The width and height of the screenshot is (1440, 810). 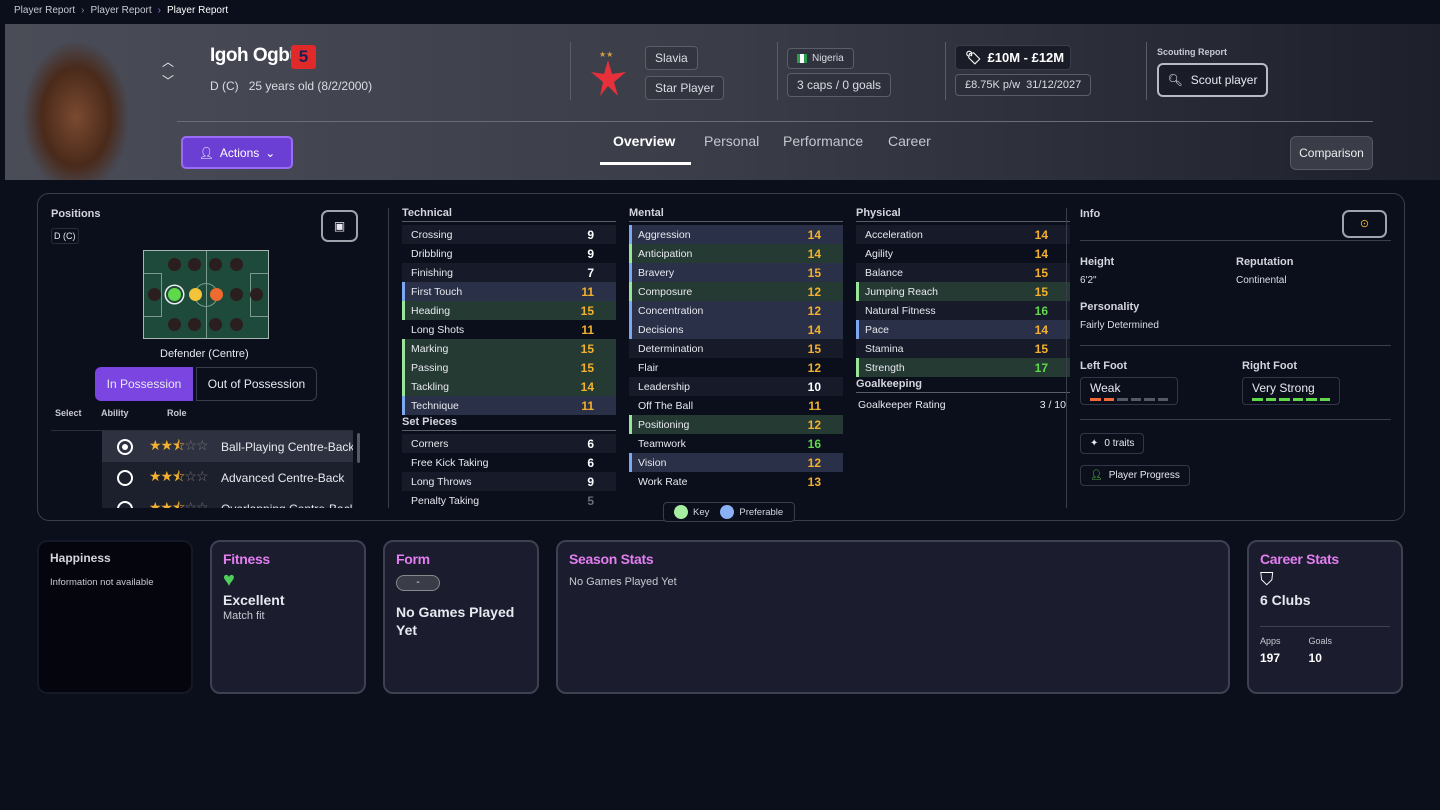 What do you see at coordinates (666, 405) in the screenshot?
I see `attribute-name: Off The Ball` at bounding box center [666, 405].